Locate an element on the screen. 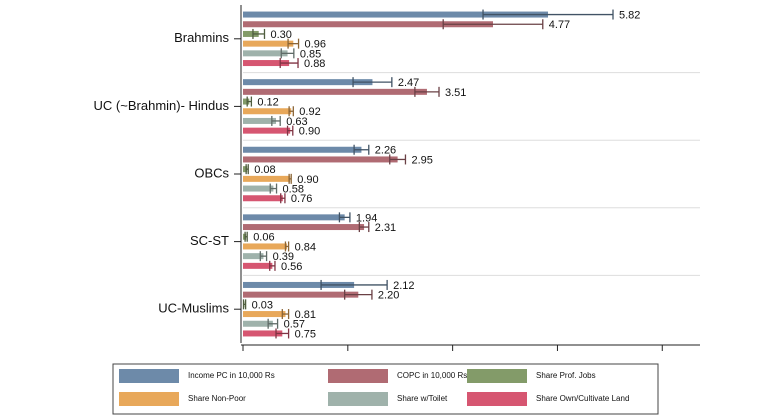 This screenshot has height=418, width=772. category-label: UC (~Brahmin)- Hindus is located at coordinates (162, 105).